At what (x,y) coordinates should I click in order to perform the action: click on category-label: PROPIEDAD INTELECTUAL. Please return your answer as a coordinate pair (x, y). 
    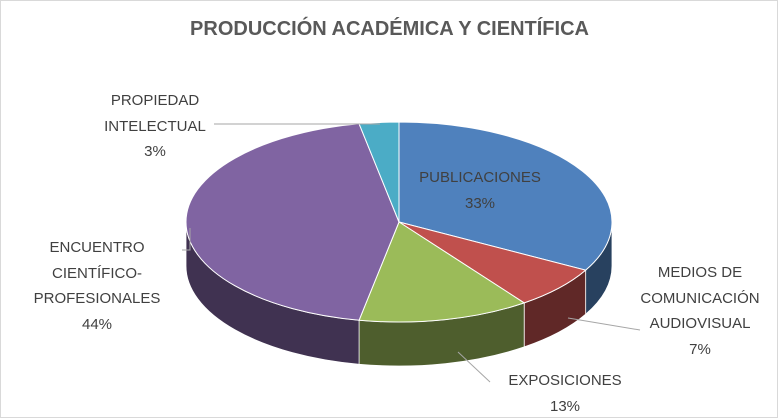
    Looking at the image, I should click on (155, 113).